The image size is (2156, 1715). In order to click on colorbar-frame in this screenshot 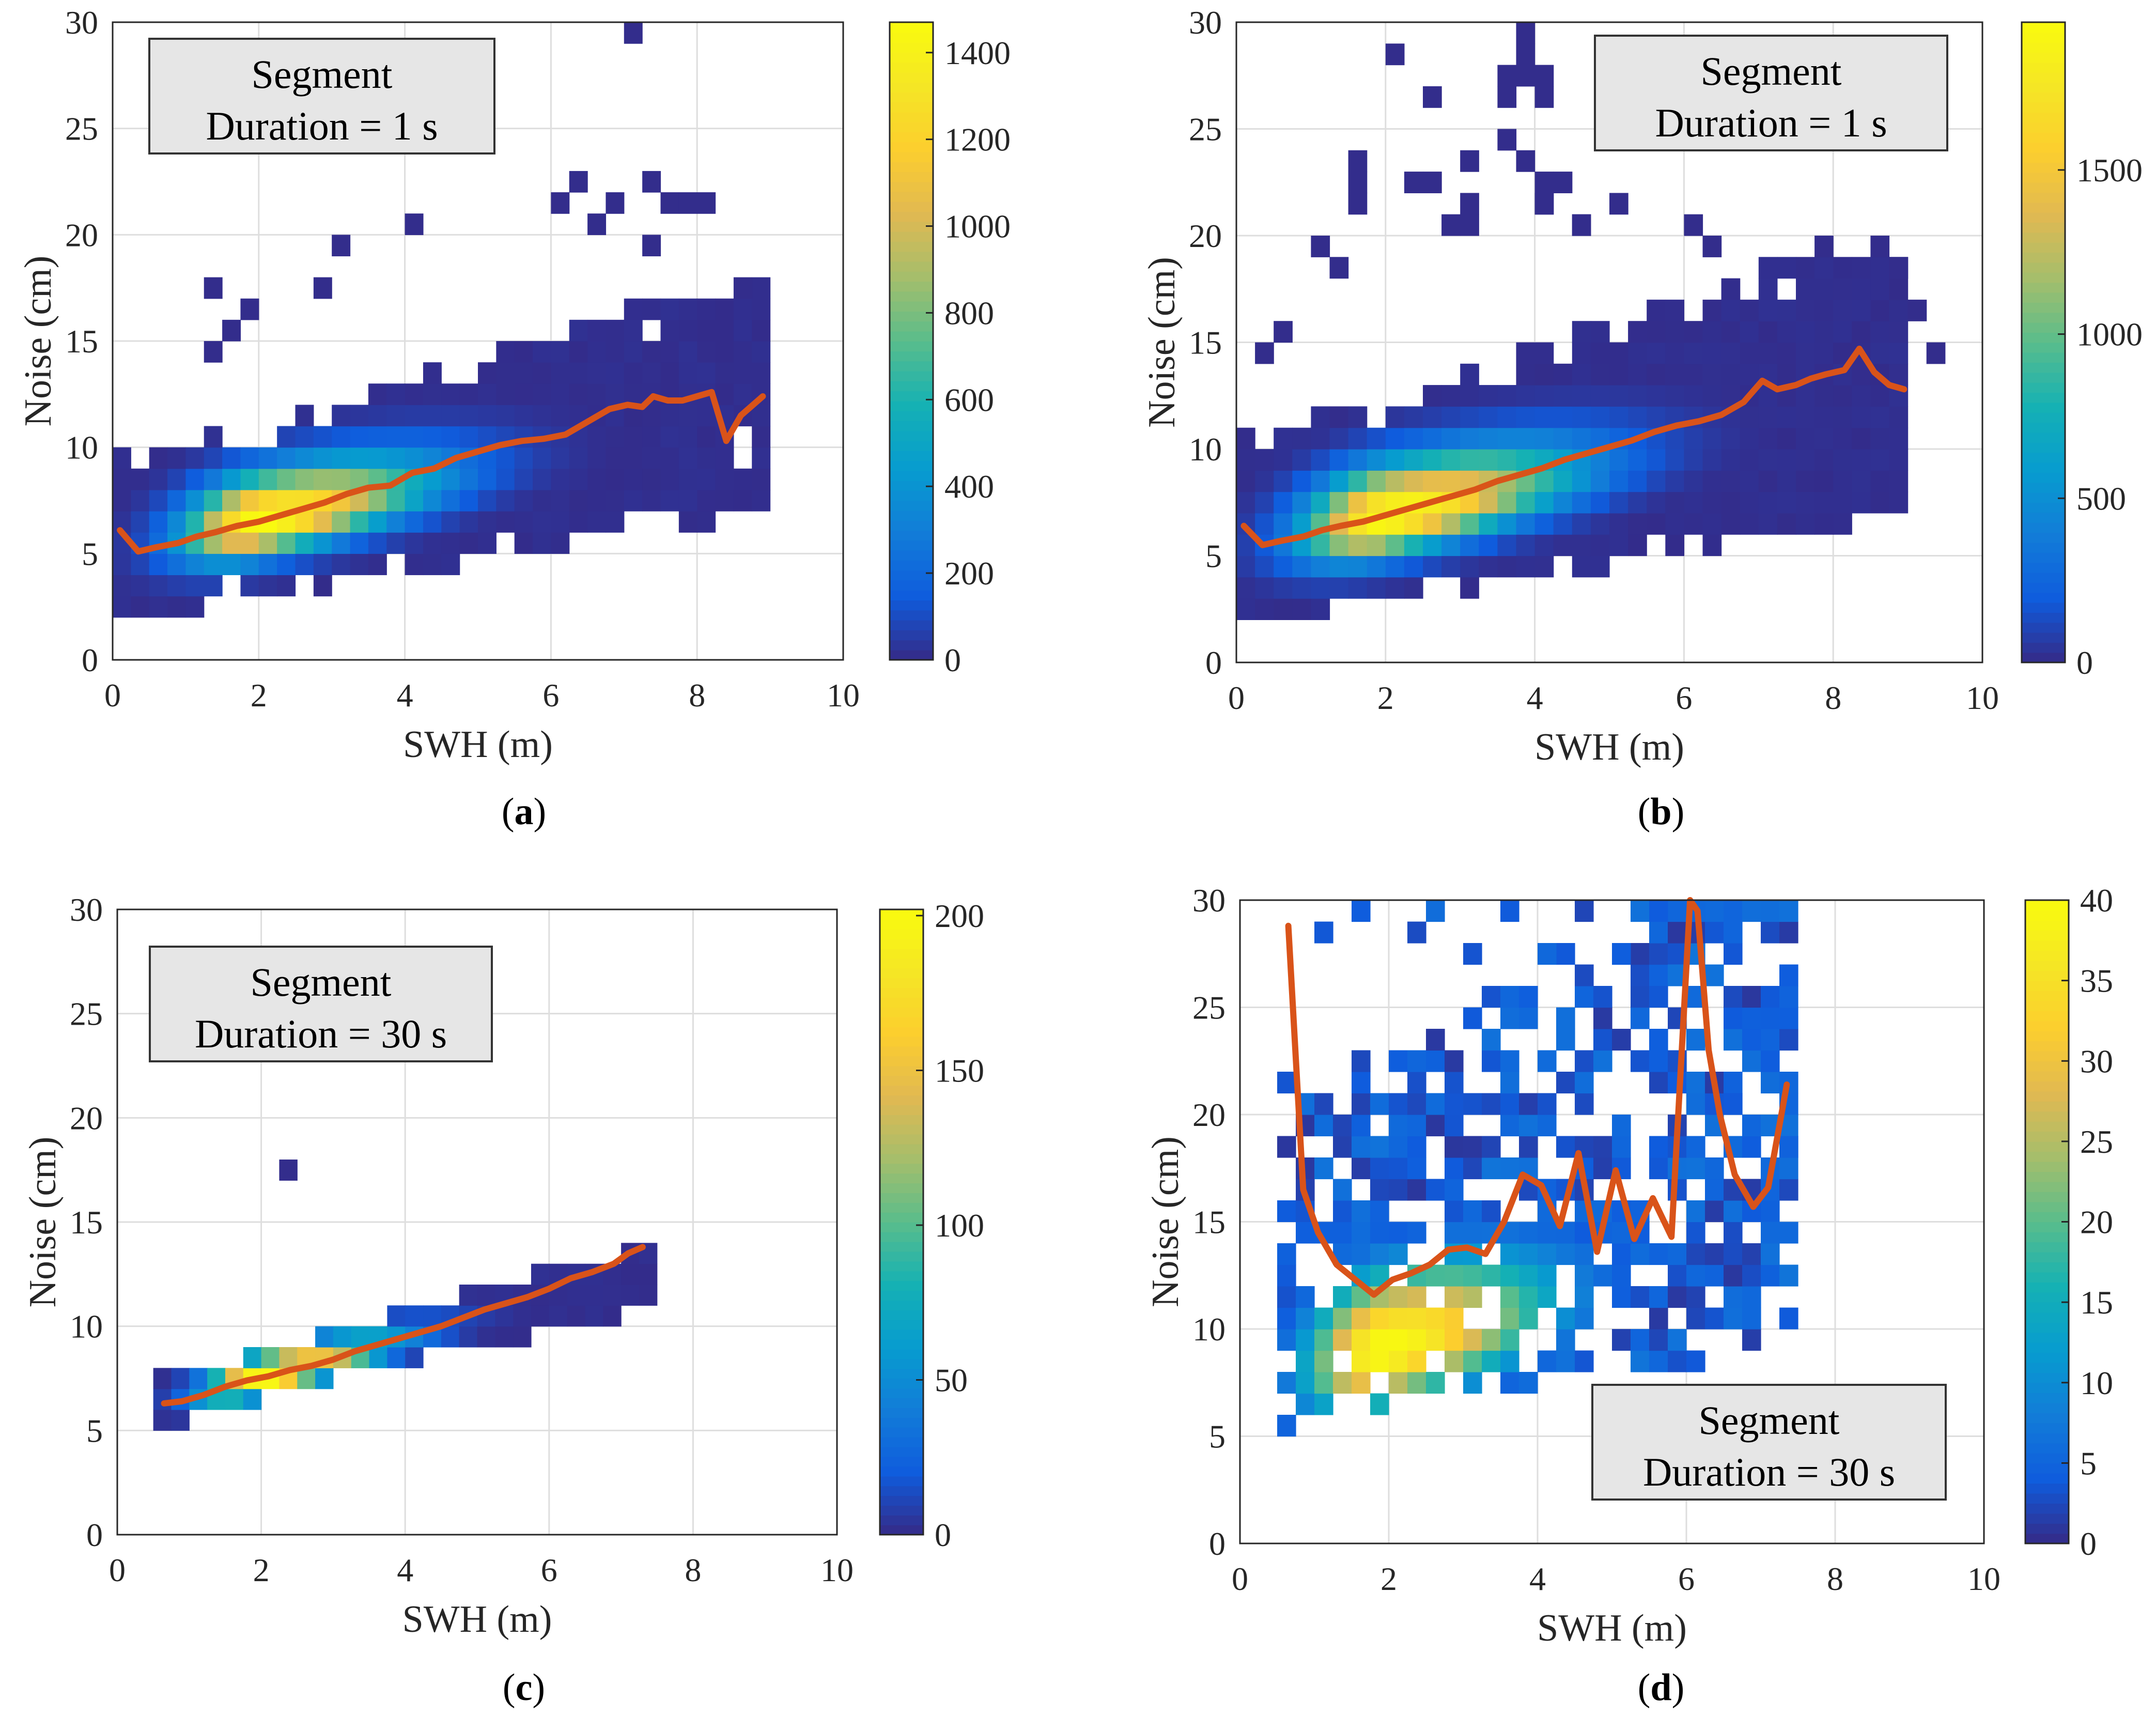, I will do `click(911, 341)`.